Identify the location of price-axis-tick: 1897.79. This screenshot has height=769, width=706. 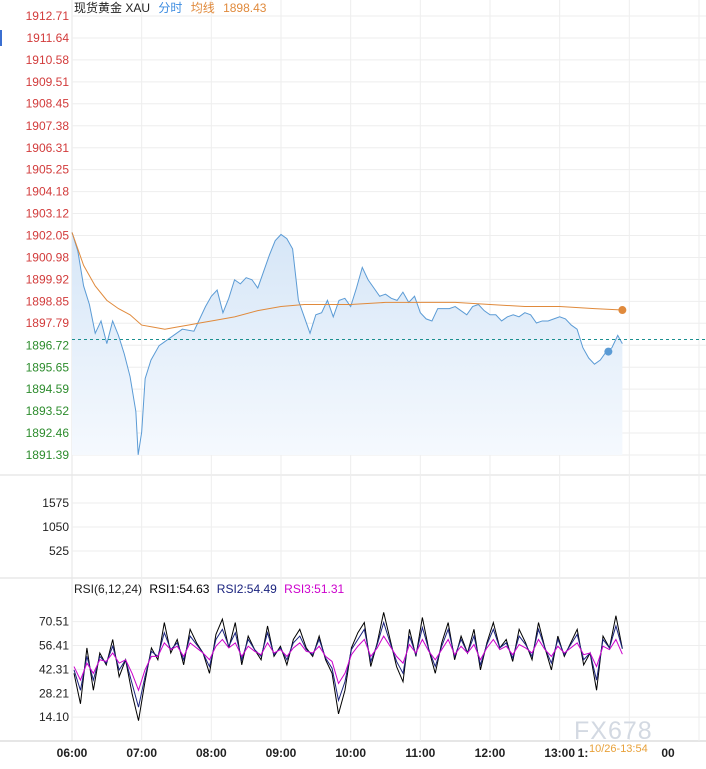
(48, 323).